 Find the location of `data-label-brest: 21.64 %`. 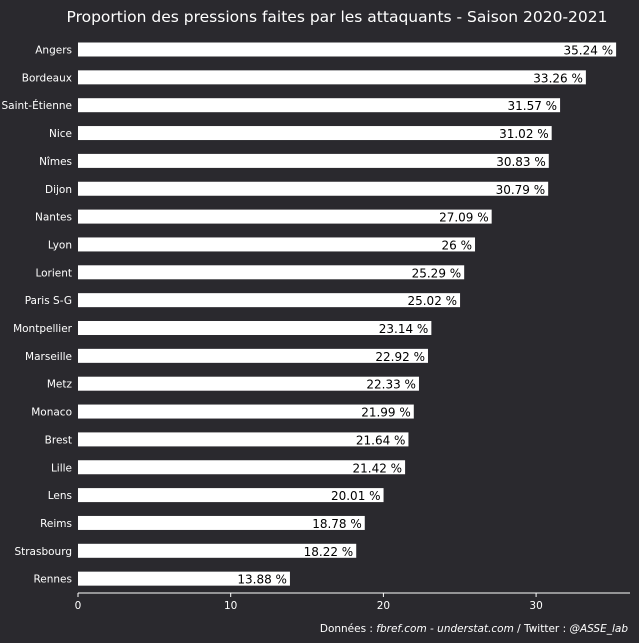

data-label-brest: 21.64 % is located at coordinates (381, 440).